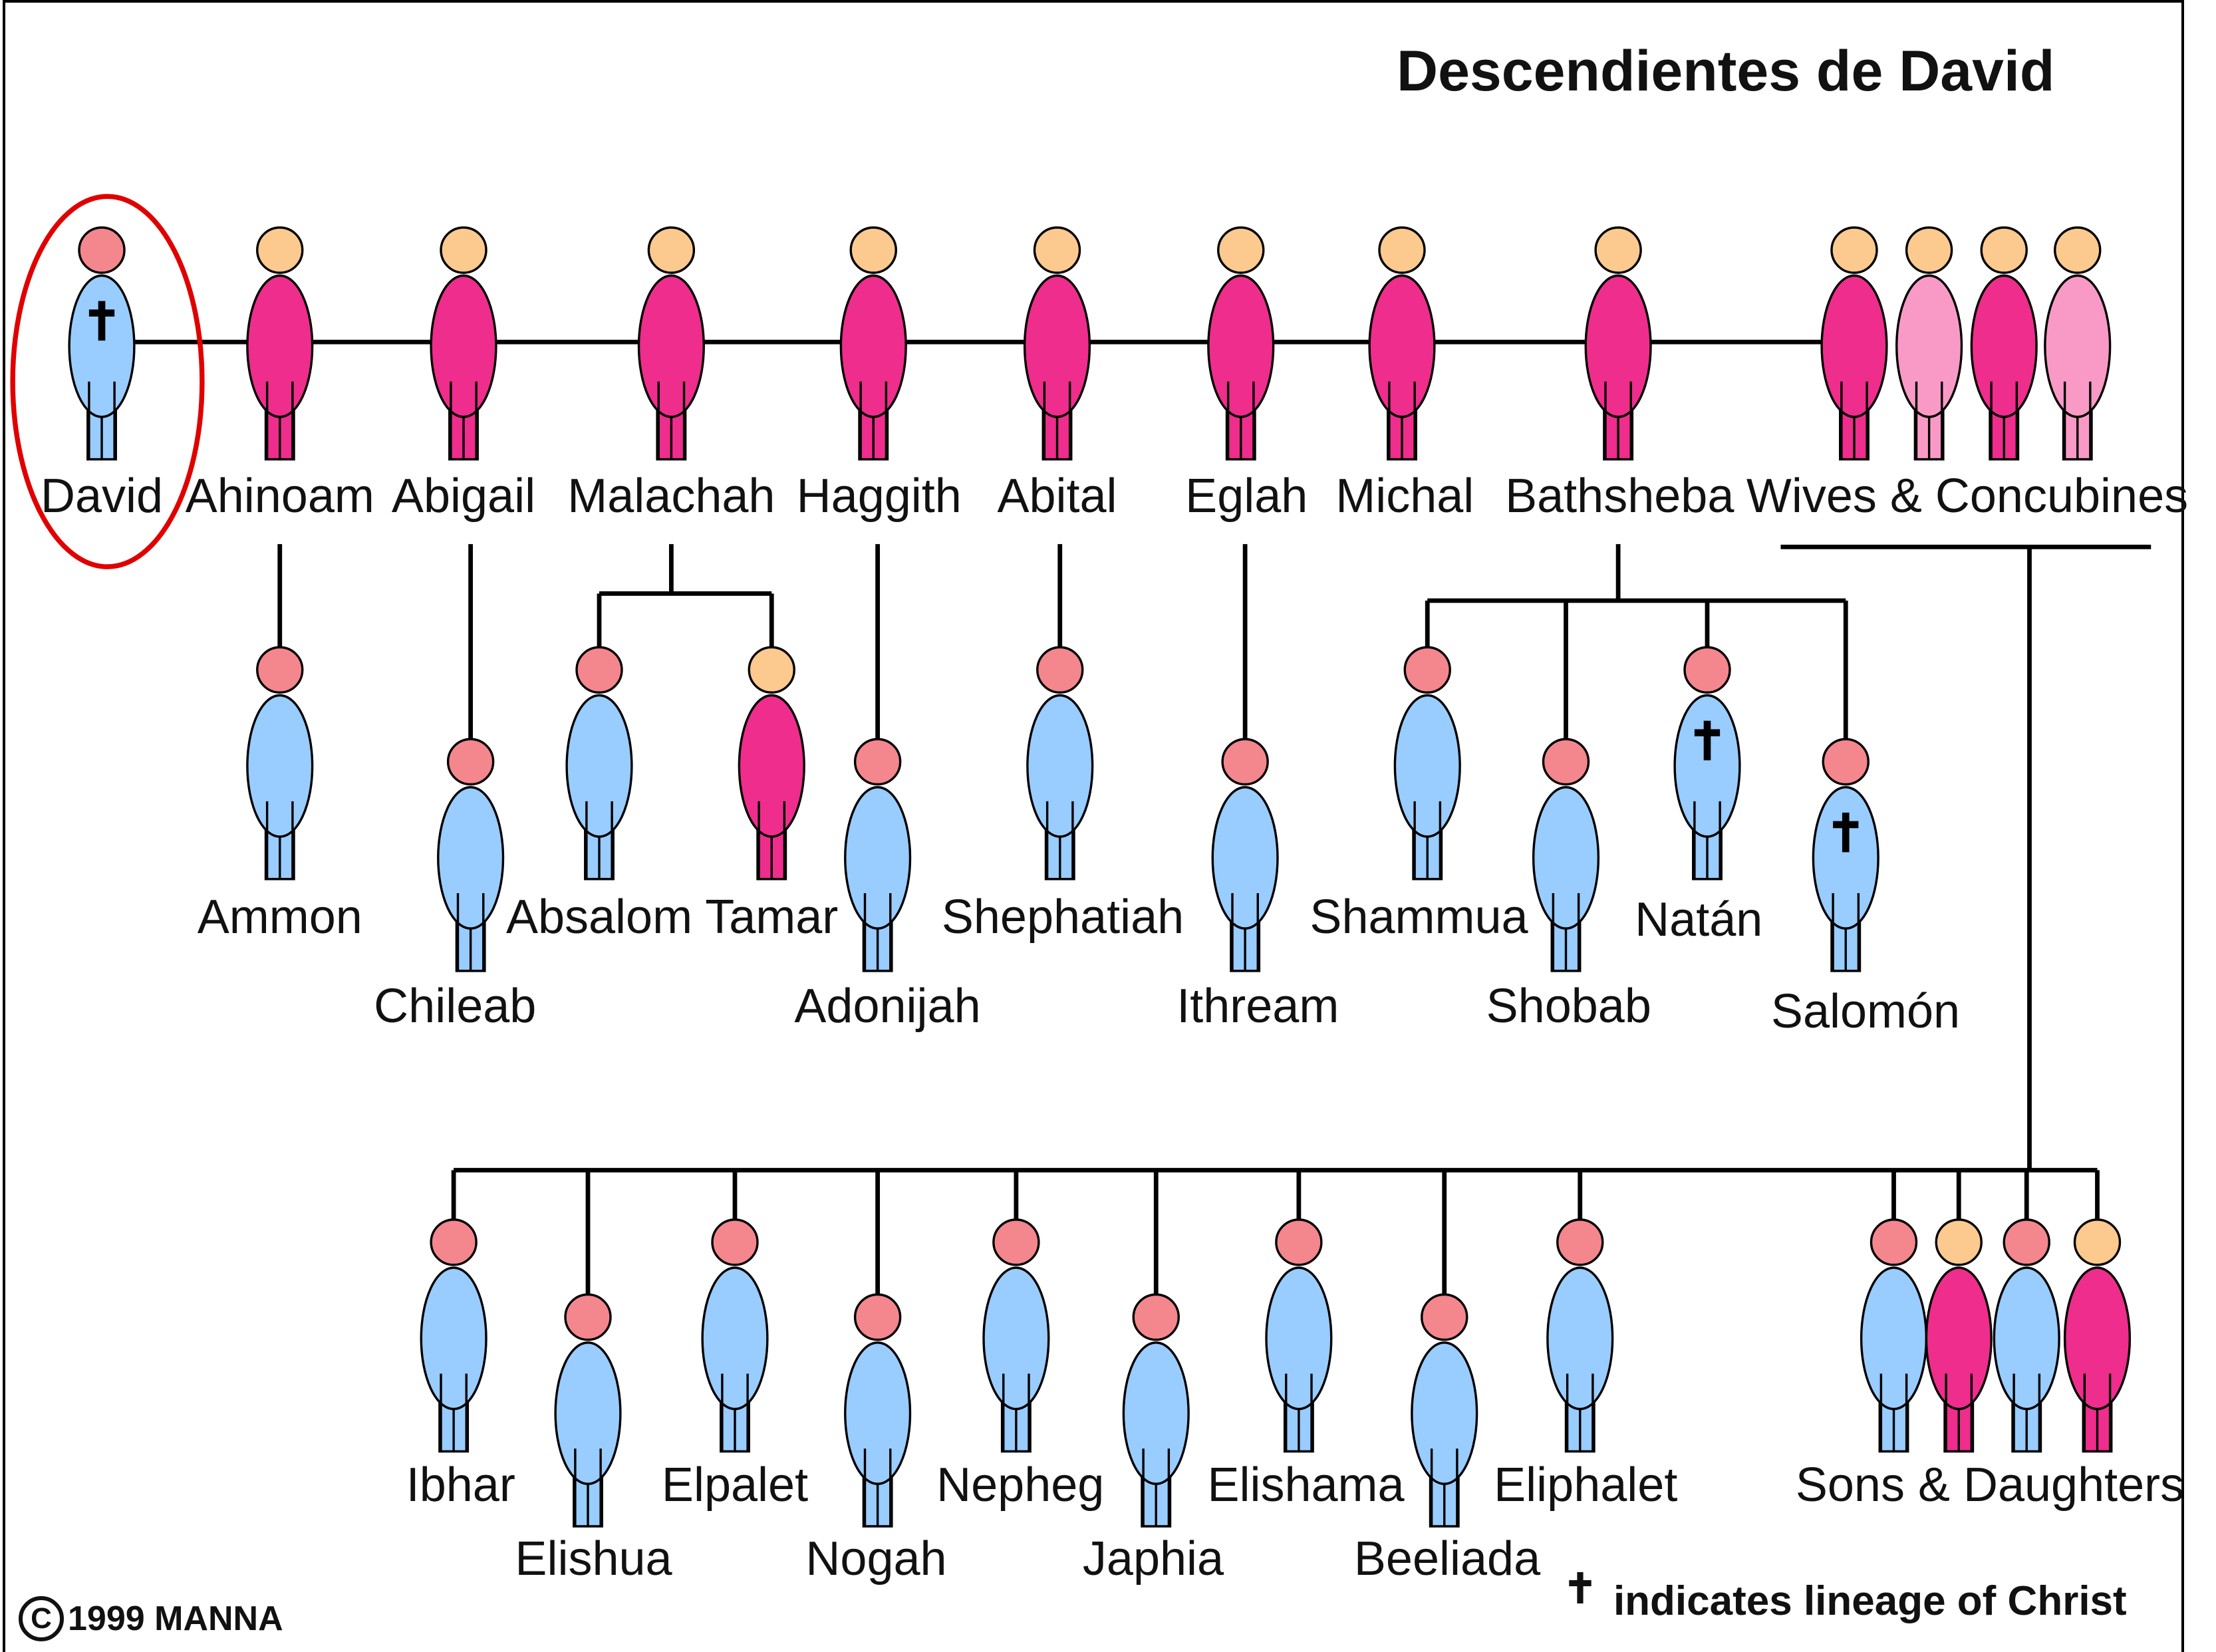 This screenshot has height=1652, width=2216. What do you see at coordinates (1306, 1485) in the screenshot?
I see `person-name: Elishama` at bounding box center [1306, 1485].